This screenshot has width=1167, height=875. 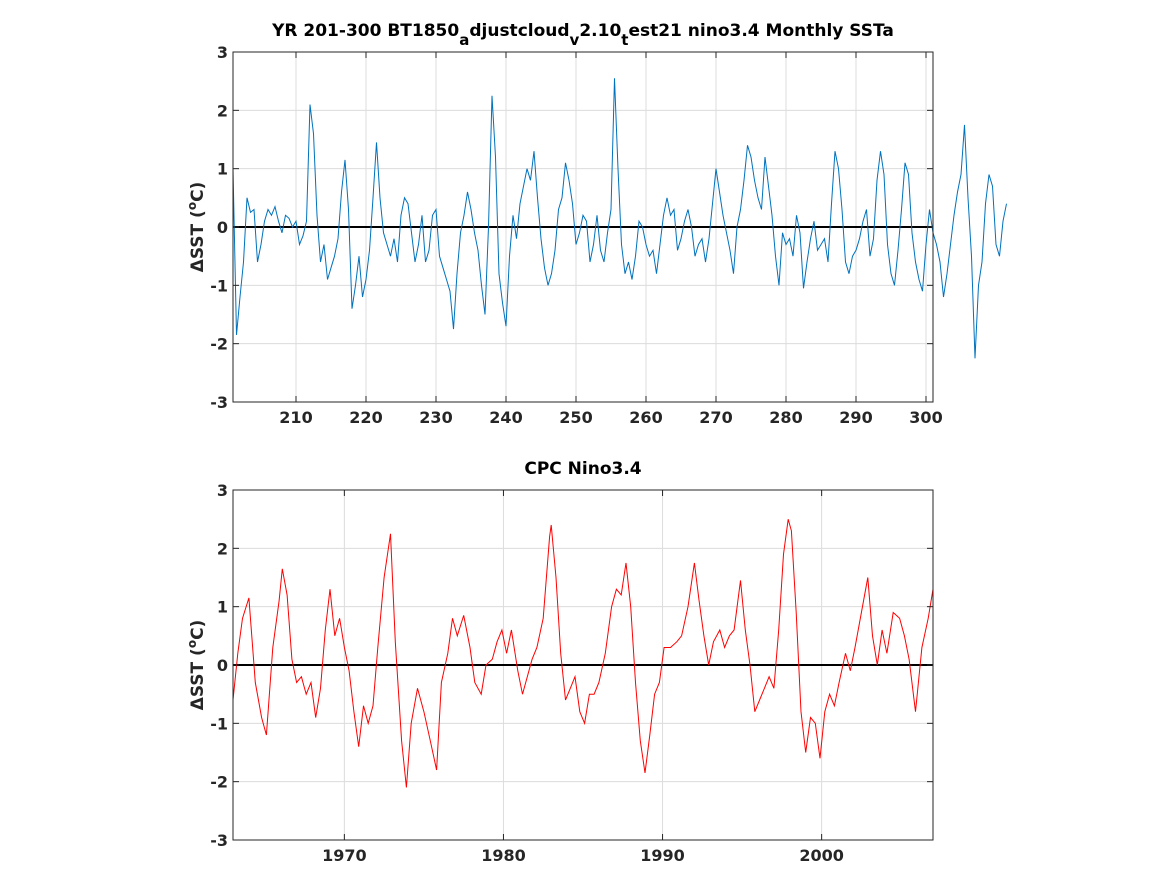 I want to click on title-segment: YR 201-300 BT1850, so click(x=365, y=31).